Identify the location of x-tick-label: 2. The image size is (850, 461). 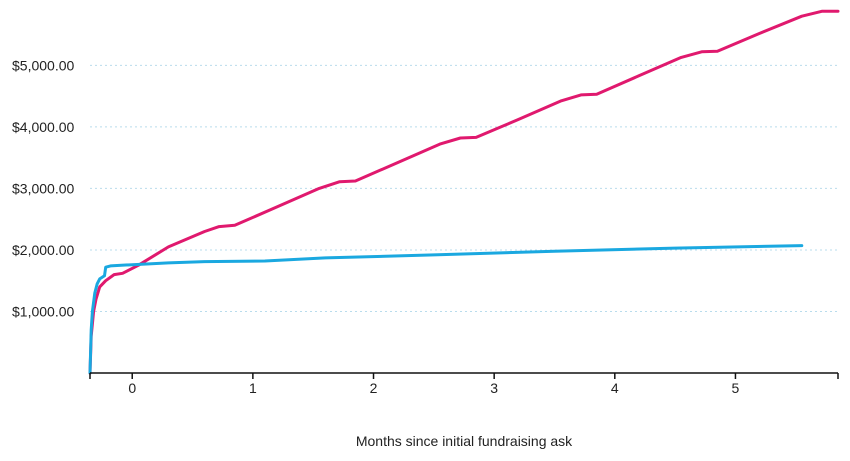
(374, 388).